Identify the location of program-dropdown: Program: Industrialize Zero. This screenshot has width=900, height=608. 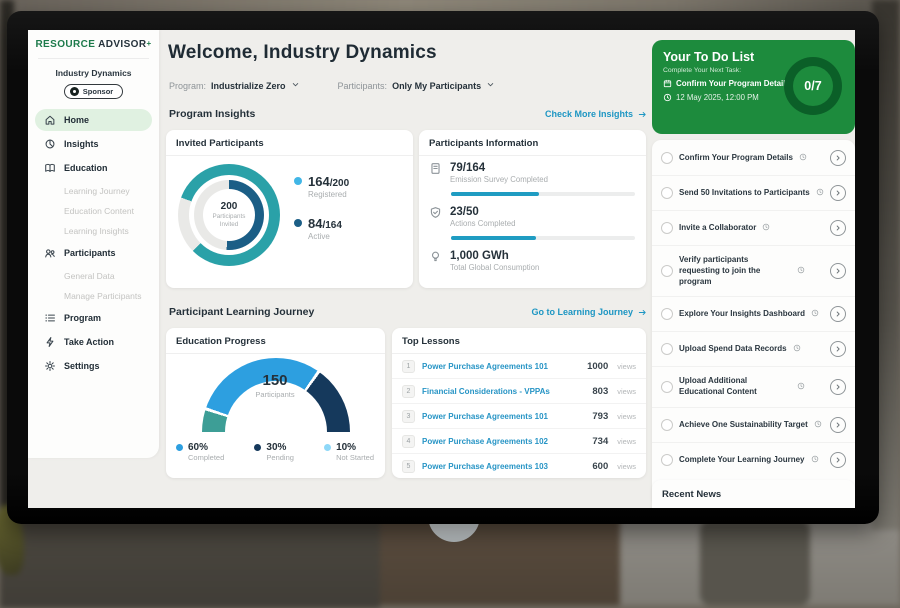
(234, 85).